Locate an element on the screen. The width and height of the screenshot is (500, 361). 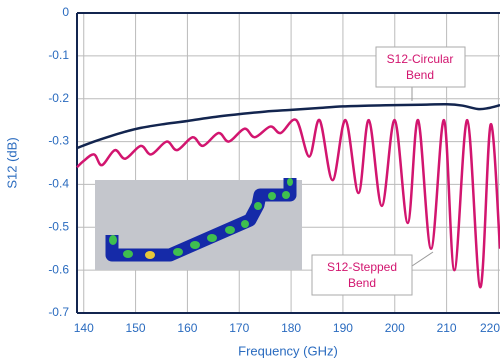
inset-image is located at coordinates (198, 224).